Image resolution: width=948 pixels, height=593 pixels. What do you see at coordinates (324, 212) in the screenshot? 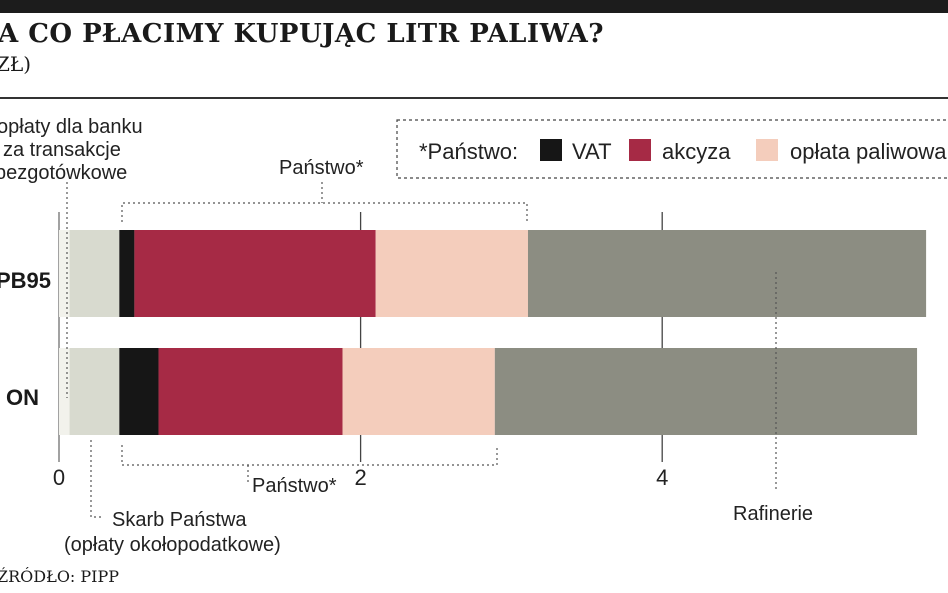
I see `state-top-bracket` at bounding box center [324, 212].